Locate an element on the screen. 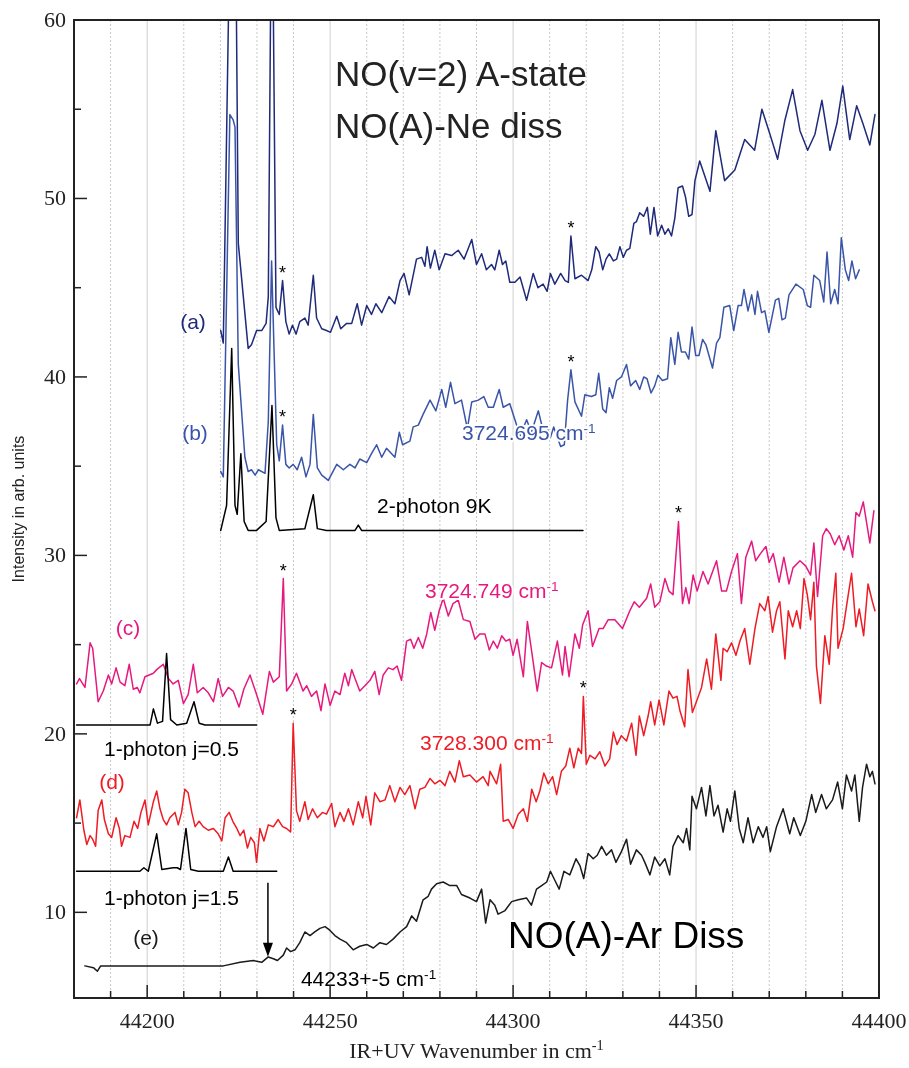 The height and width of the screenshot is (1068, 909). annotation: 3724.749 cm$^{-1}$ is located at coordinates (492, 590).